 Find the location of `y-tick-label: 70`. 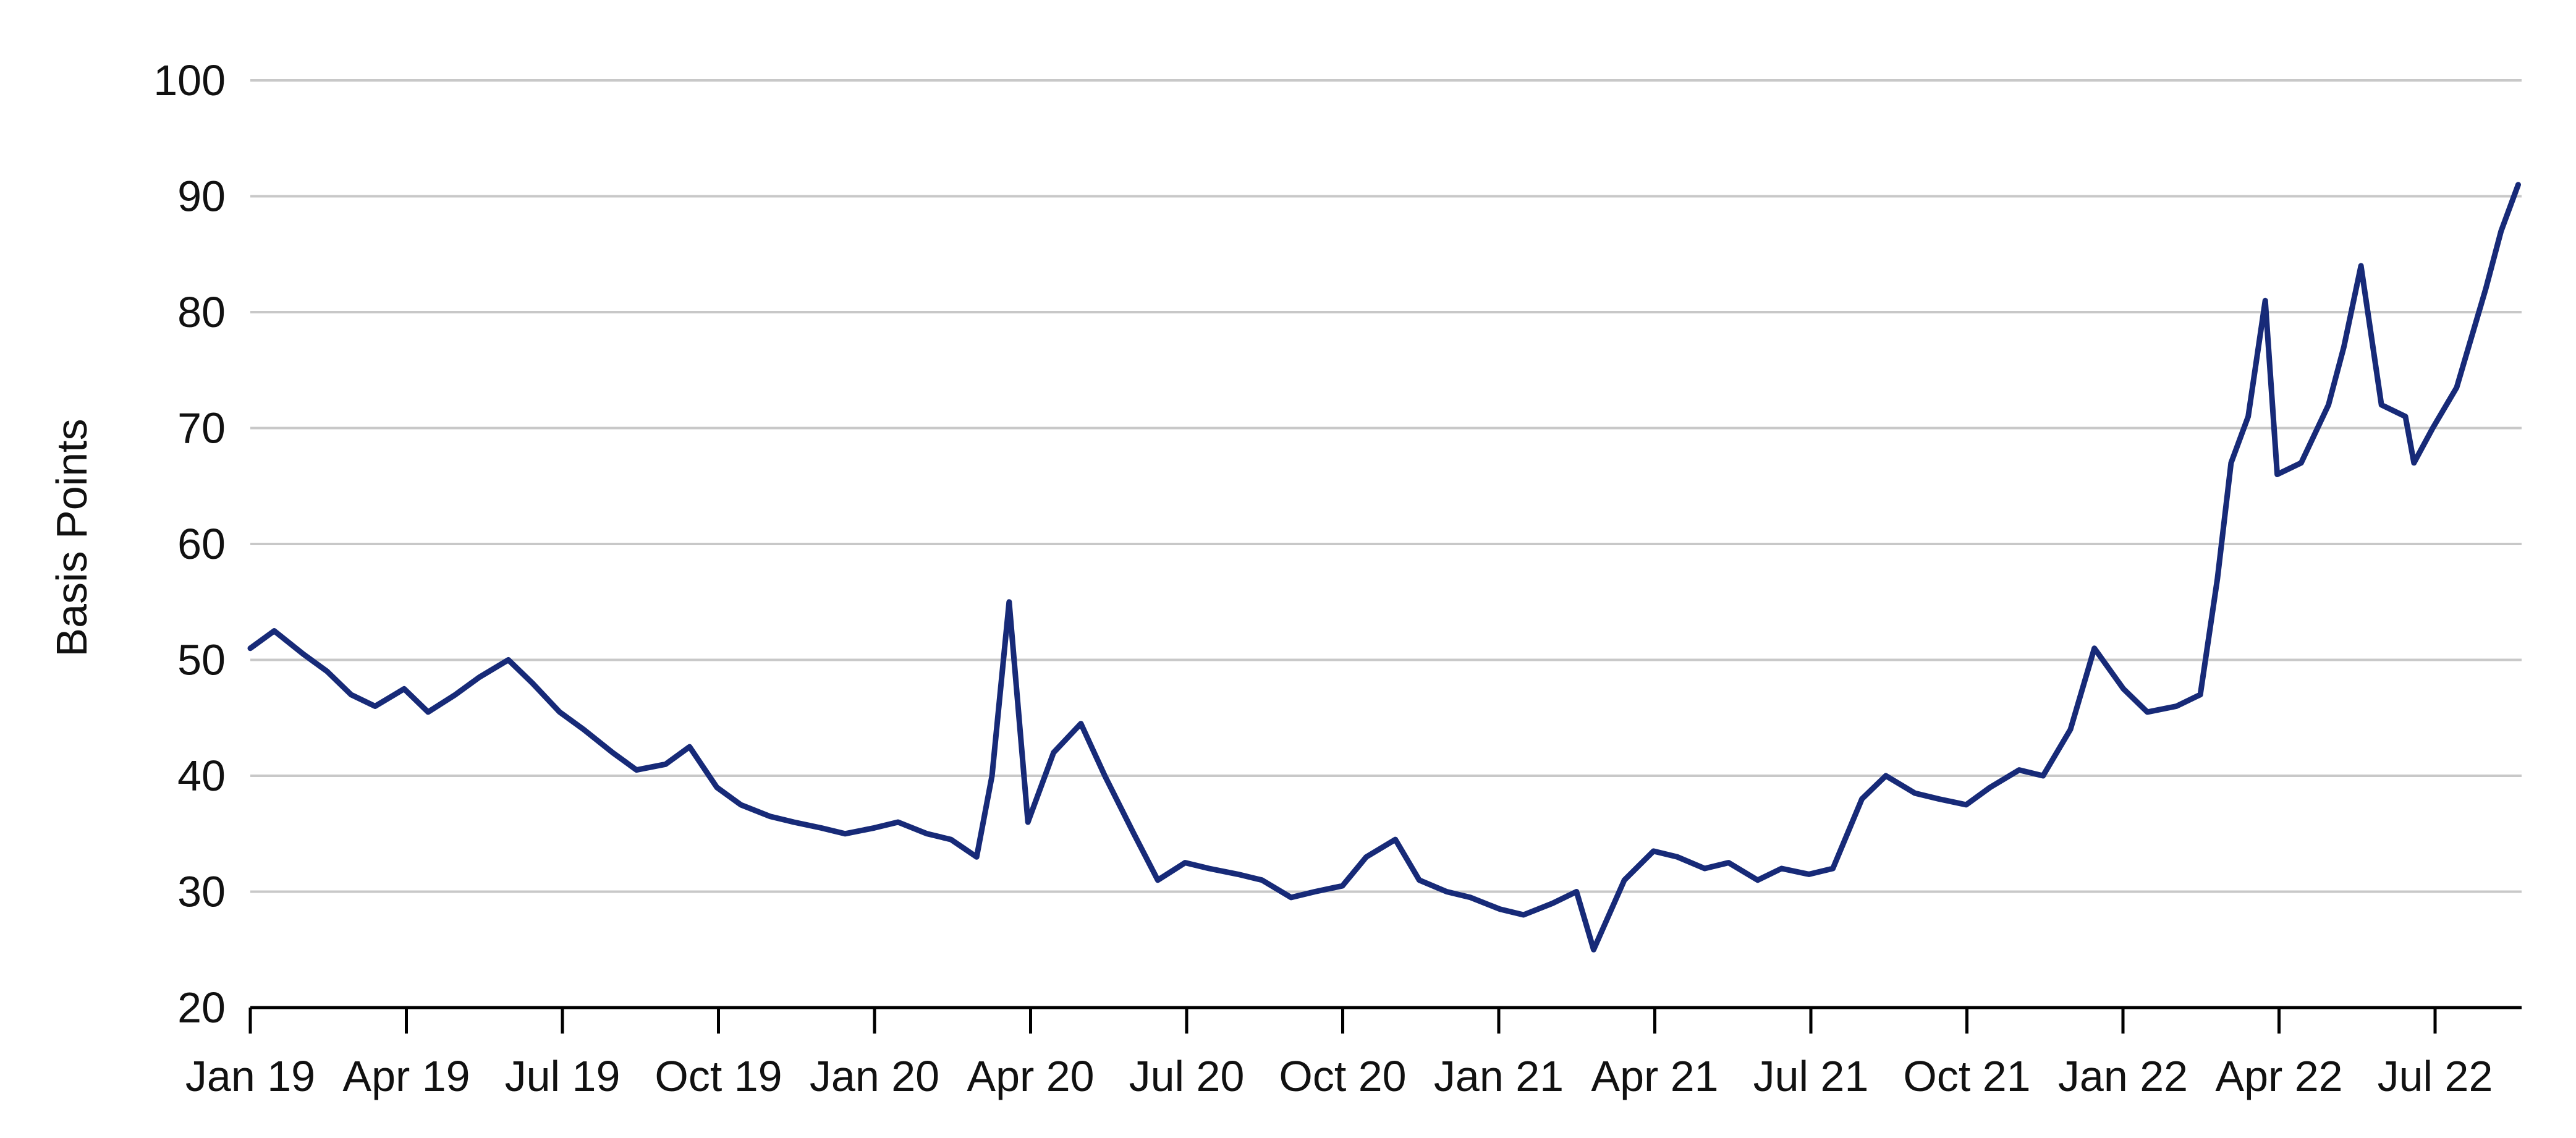

y-tick-label: 70 is located at coordinates (201, 428).